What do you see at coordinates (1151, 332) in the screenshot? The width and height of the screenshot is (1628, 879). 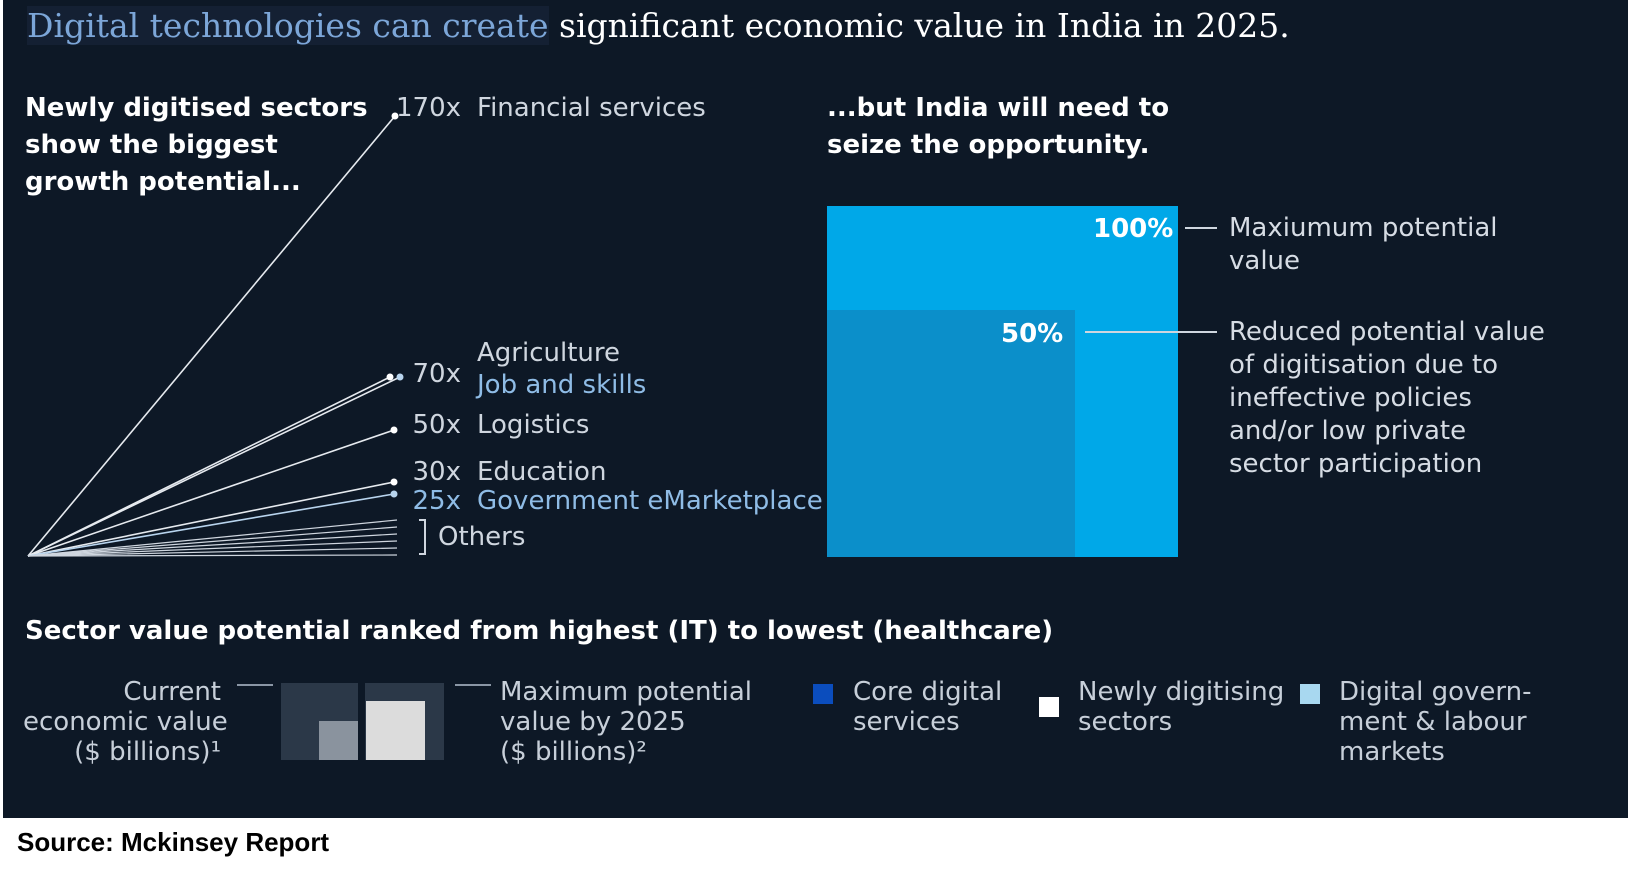 I see `reduced-leader-line` at bounding box center [1151, 332].